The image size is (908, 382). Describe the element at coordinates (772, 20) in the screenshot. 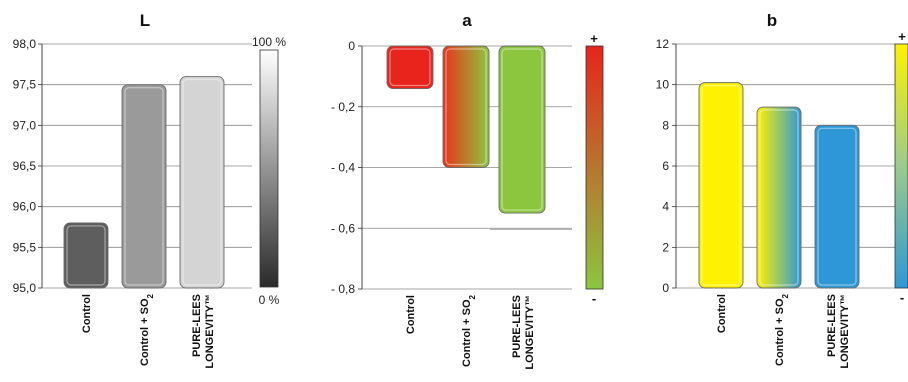

I see `chart-title: b` at that location.